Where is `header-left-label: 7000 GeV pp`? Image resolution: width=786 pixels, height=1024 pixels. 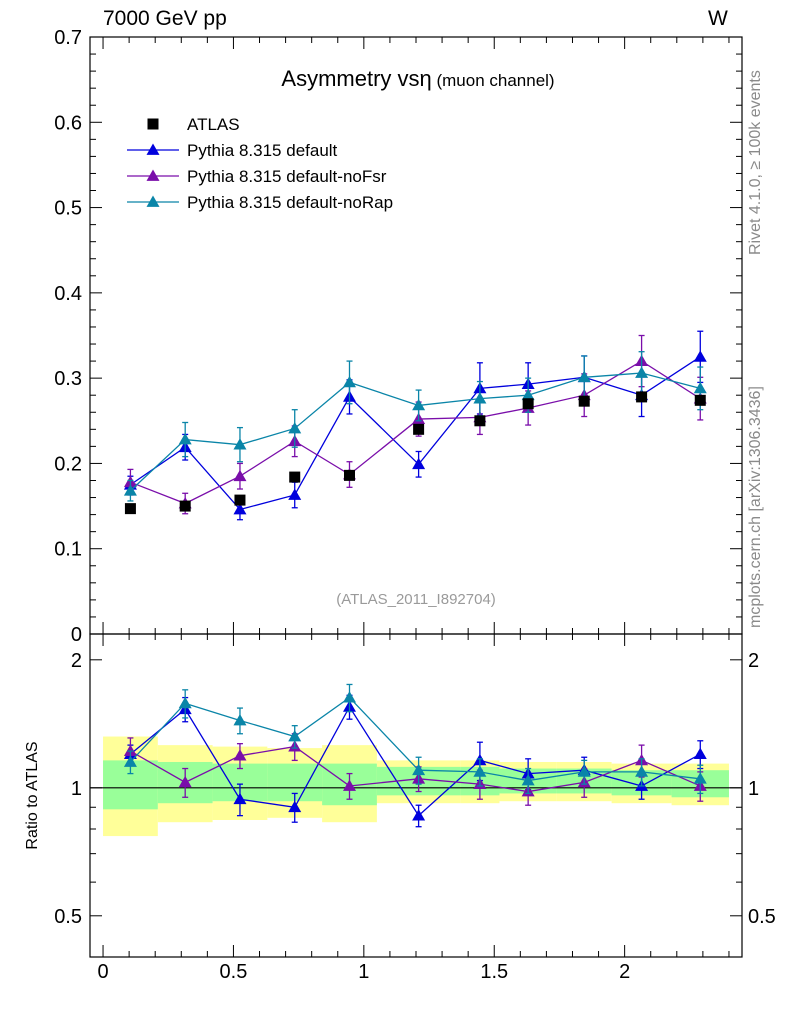 header-left-label: 7000 GeV pp is located at coordinates (165, 18).